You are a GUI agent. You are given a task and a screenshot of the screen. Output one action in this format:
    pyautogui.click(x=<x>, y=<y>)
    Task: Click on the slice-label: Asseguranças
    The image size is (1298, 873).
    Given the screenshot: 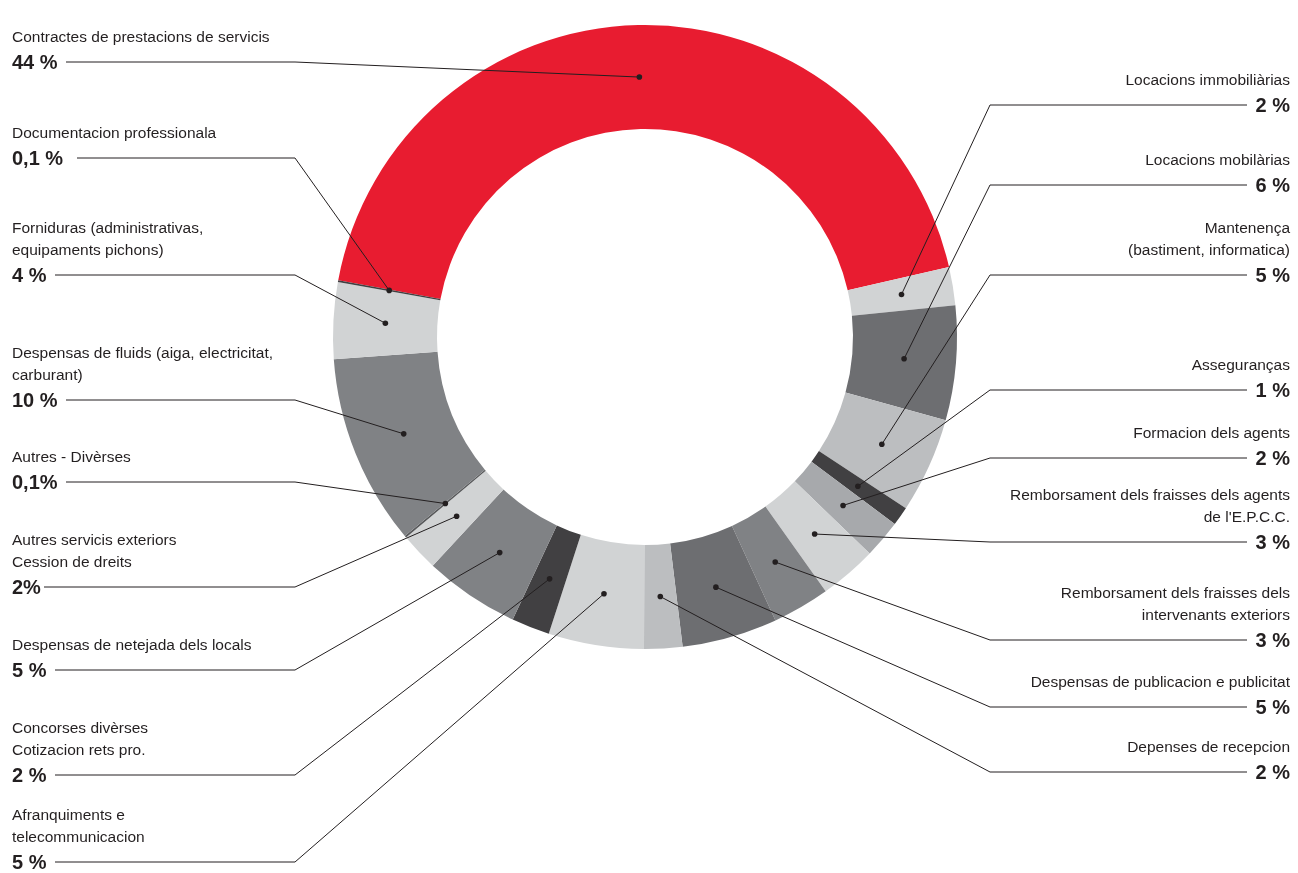 What is the action you would take?
    pyautogui.click(x=1241, y=364)
    